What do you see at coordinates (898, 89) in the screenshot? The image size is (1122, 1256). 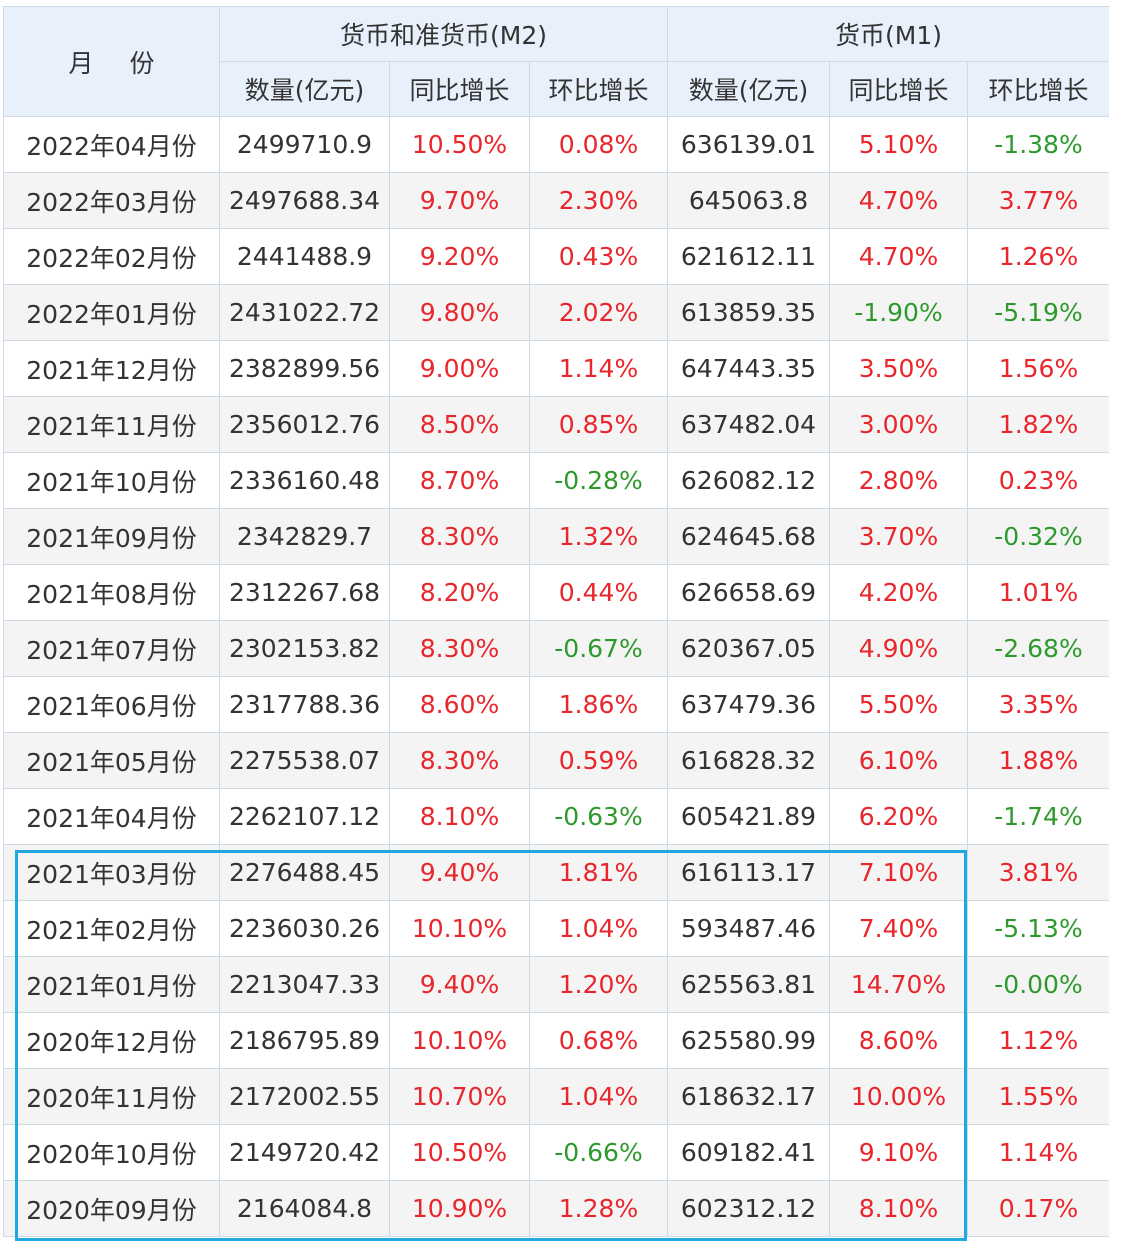 I see `m1-yoy-header: 同比增长` at bounding box center [898, 89].